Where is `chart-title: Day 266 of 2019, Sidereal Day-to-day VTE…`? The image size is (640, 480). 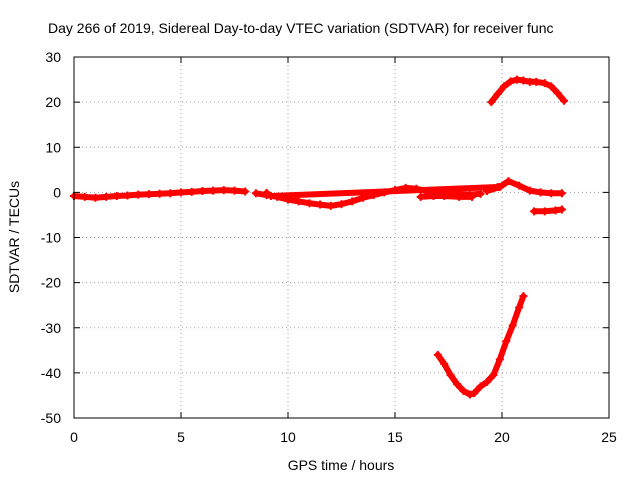
chart-title: Day 266 of 2019, Sidereal Day-to-day VTE… is located at coordinates (301, 28).